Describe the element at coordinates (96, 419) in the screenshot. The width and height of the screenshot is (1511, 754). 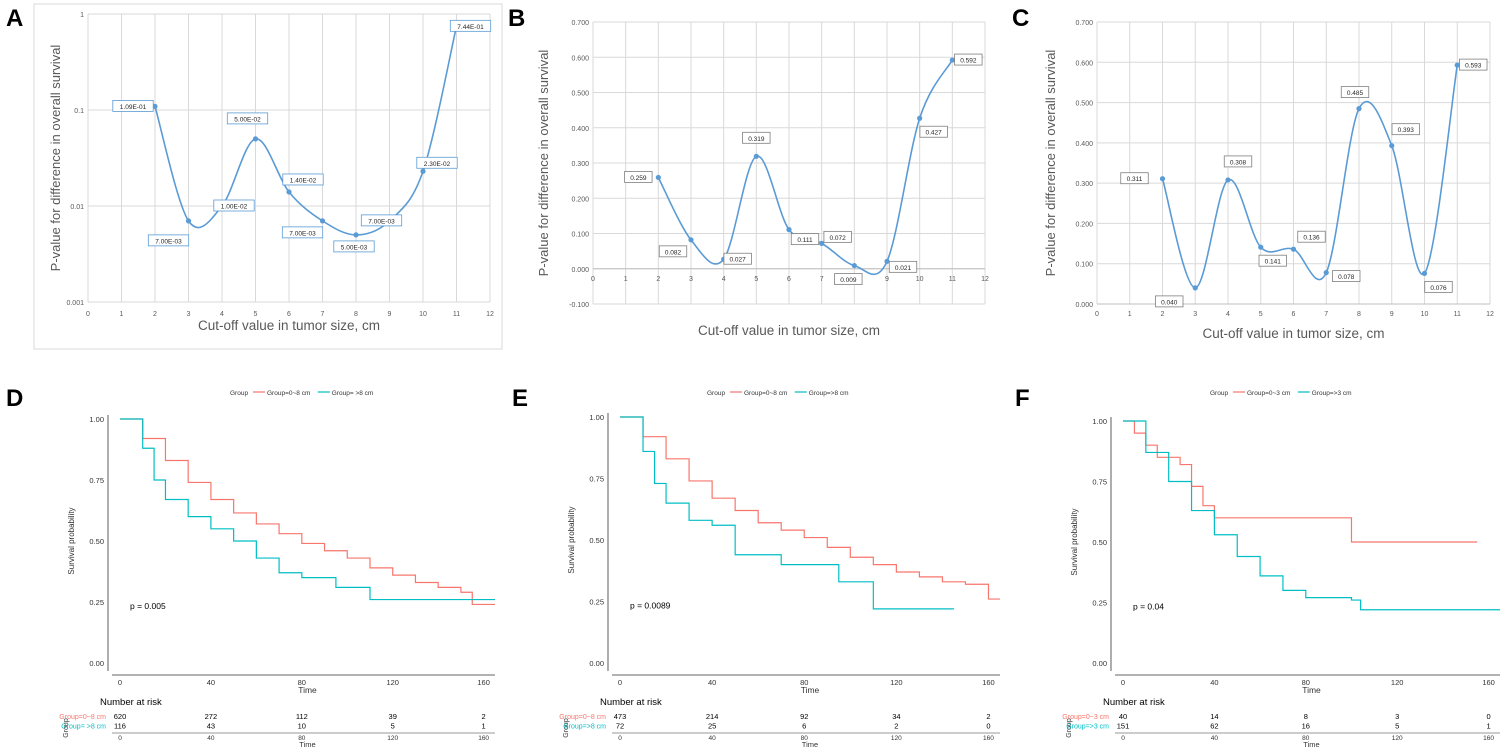
I see `y-tick-label: 1.00` at that location.